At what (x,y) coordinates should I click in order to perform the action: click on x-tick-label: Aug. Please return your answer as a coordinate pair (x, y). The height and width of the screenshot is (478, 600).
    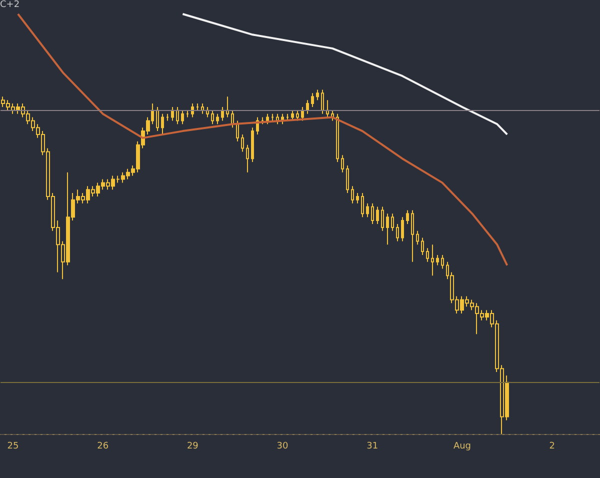
    Looking at the image, I should click on (462, 447).